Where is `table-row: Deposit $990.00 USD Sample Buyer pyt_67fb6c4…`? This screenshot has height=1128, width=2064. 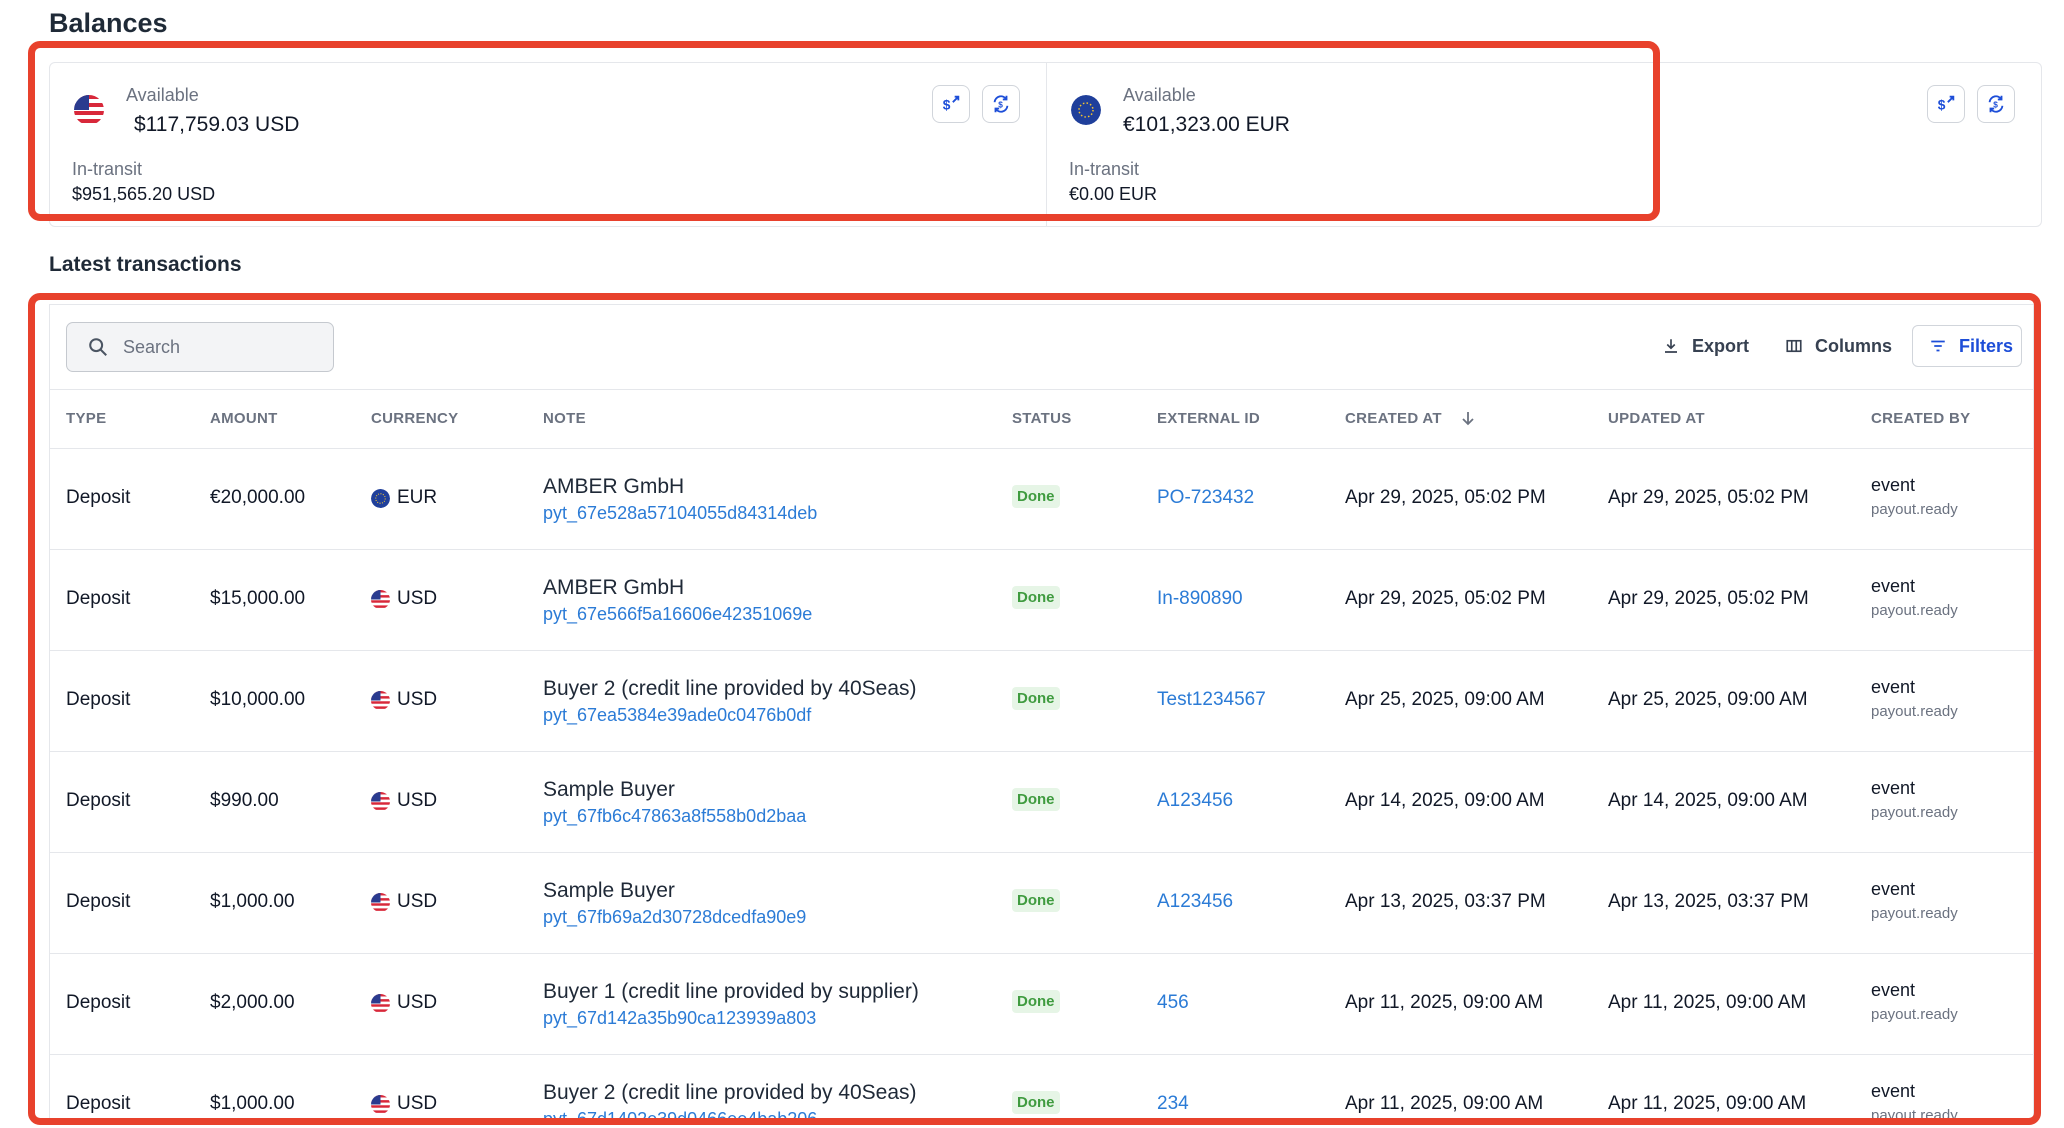
table-row: Deposit $990.00 USD Sample Buyer pyt_67fb6c4… is located at coordinates (1041, 802).